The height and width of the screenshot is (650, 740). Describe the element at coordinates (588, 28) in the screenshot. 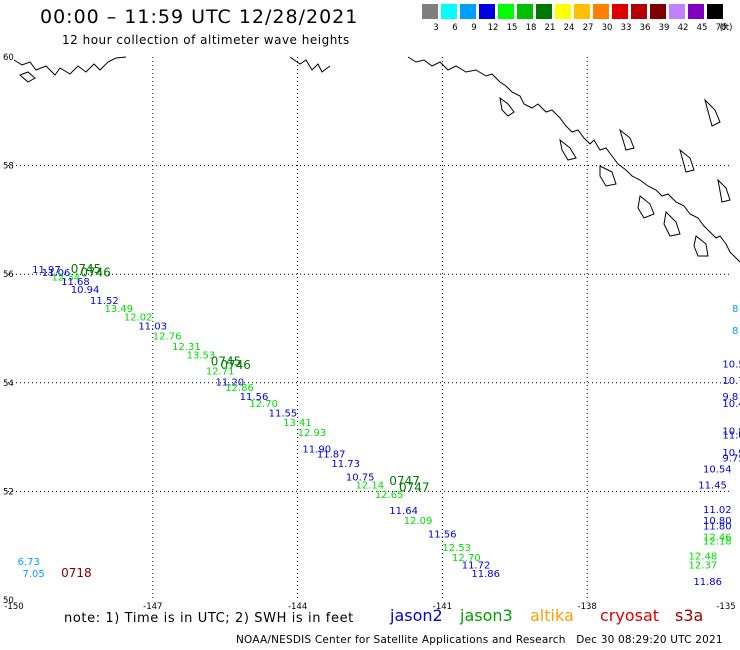

I see `legend-label: 27` at that location.